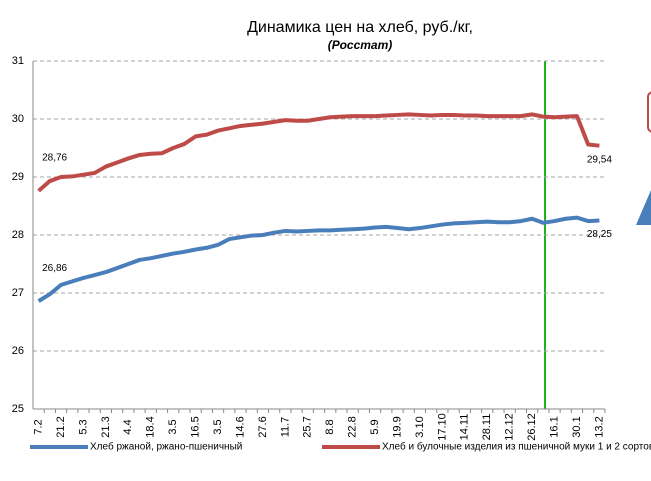 The width and height of the screenshot is (651, 481). What do you see at coordinates (18, 293) in the screenshot?
I see `y-tick-label: 27` at bounding box center [18, 293].